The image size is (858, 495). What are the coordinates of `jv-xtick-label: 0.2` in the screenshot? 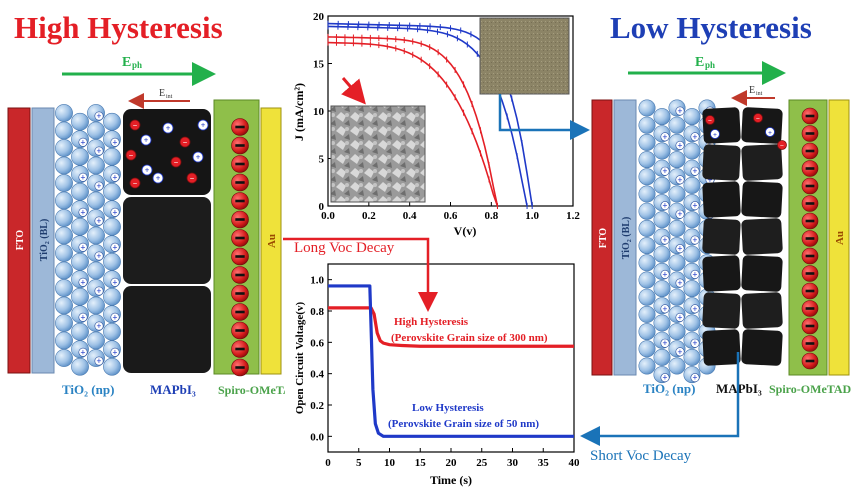 It's located at (369, 216).